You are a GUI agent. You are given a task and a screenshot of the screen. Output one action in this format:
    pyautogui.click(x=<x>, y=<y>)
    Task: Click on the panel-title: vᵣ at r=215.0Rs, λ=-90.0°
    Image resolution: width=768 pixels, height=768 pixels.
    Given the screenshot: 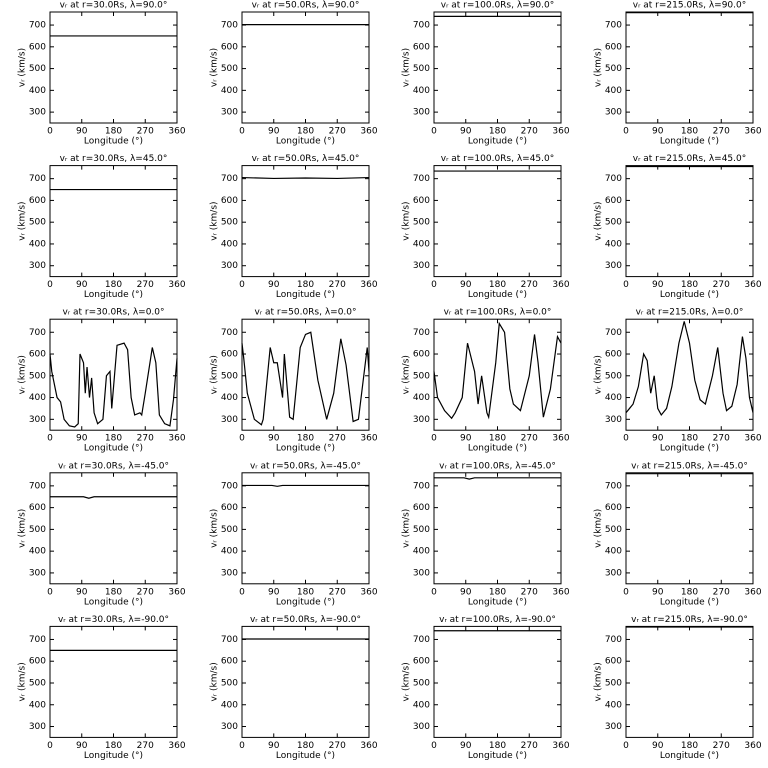 What is the action you would take?
    pyautogui.click(x=689, y=620)
    